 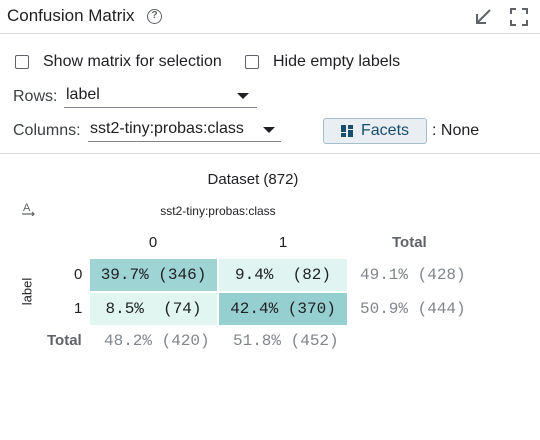 I want to click on rows-label: Rows:, so click(x=35, y=96).